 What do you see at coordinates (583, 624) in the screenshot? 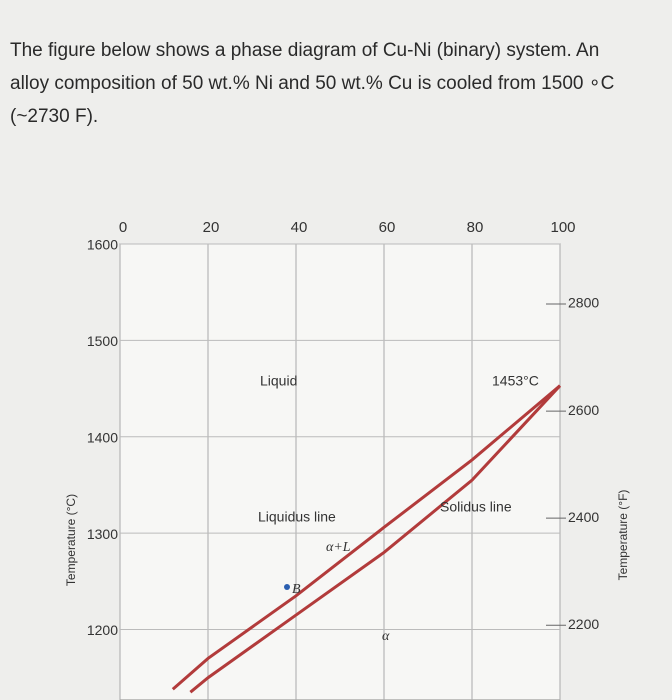
I see `y2-tick-label: 2200` at bounding box center [583, 624].